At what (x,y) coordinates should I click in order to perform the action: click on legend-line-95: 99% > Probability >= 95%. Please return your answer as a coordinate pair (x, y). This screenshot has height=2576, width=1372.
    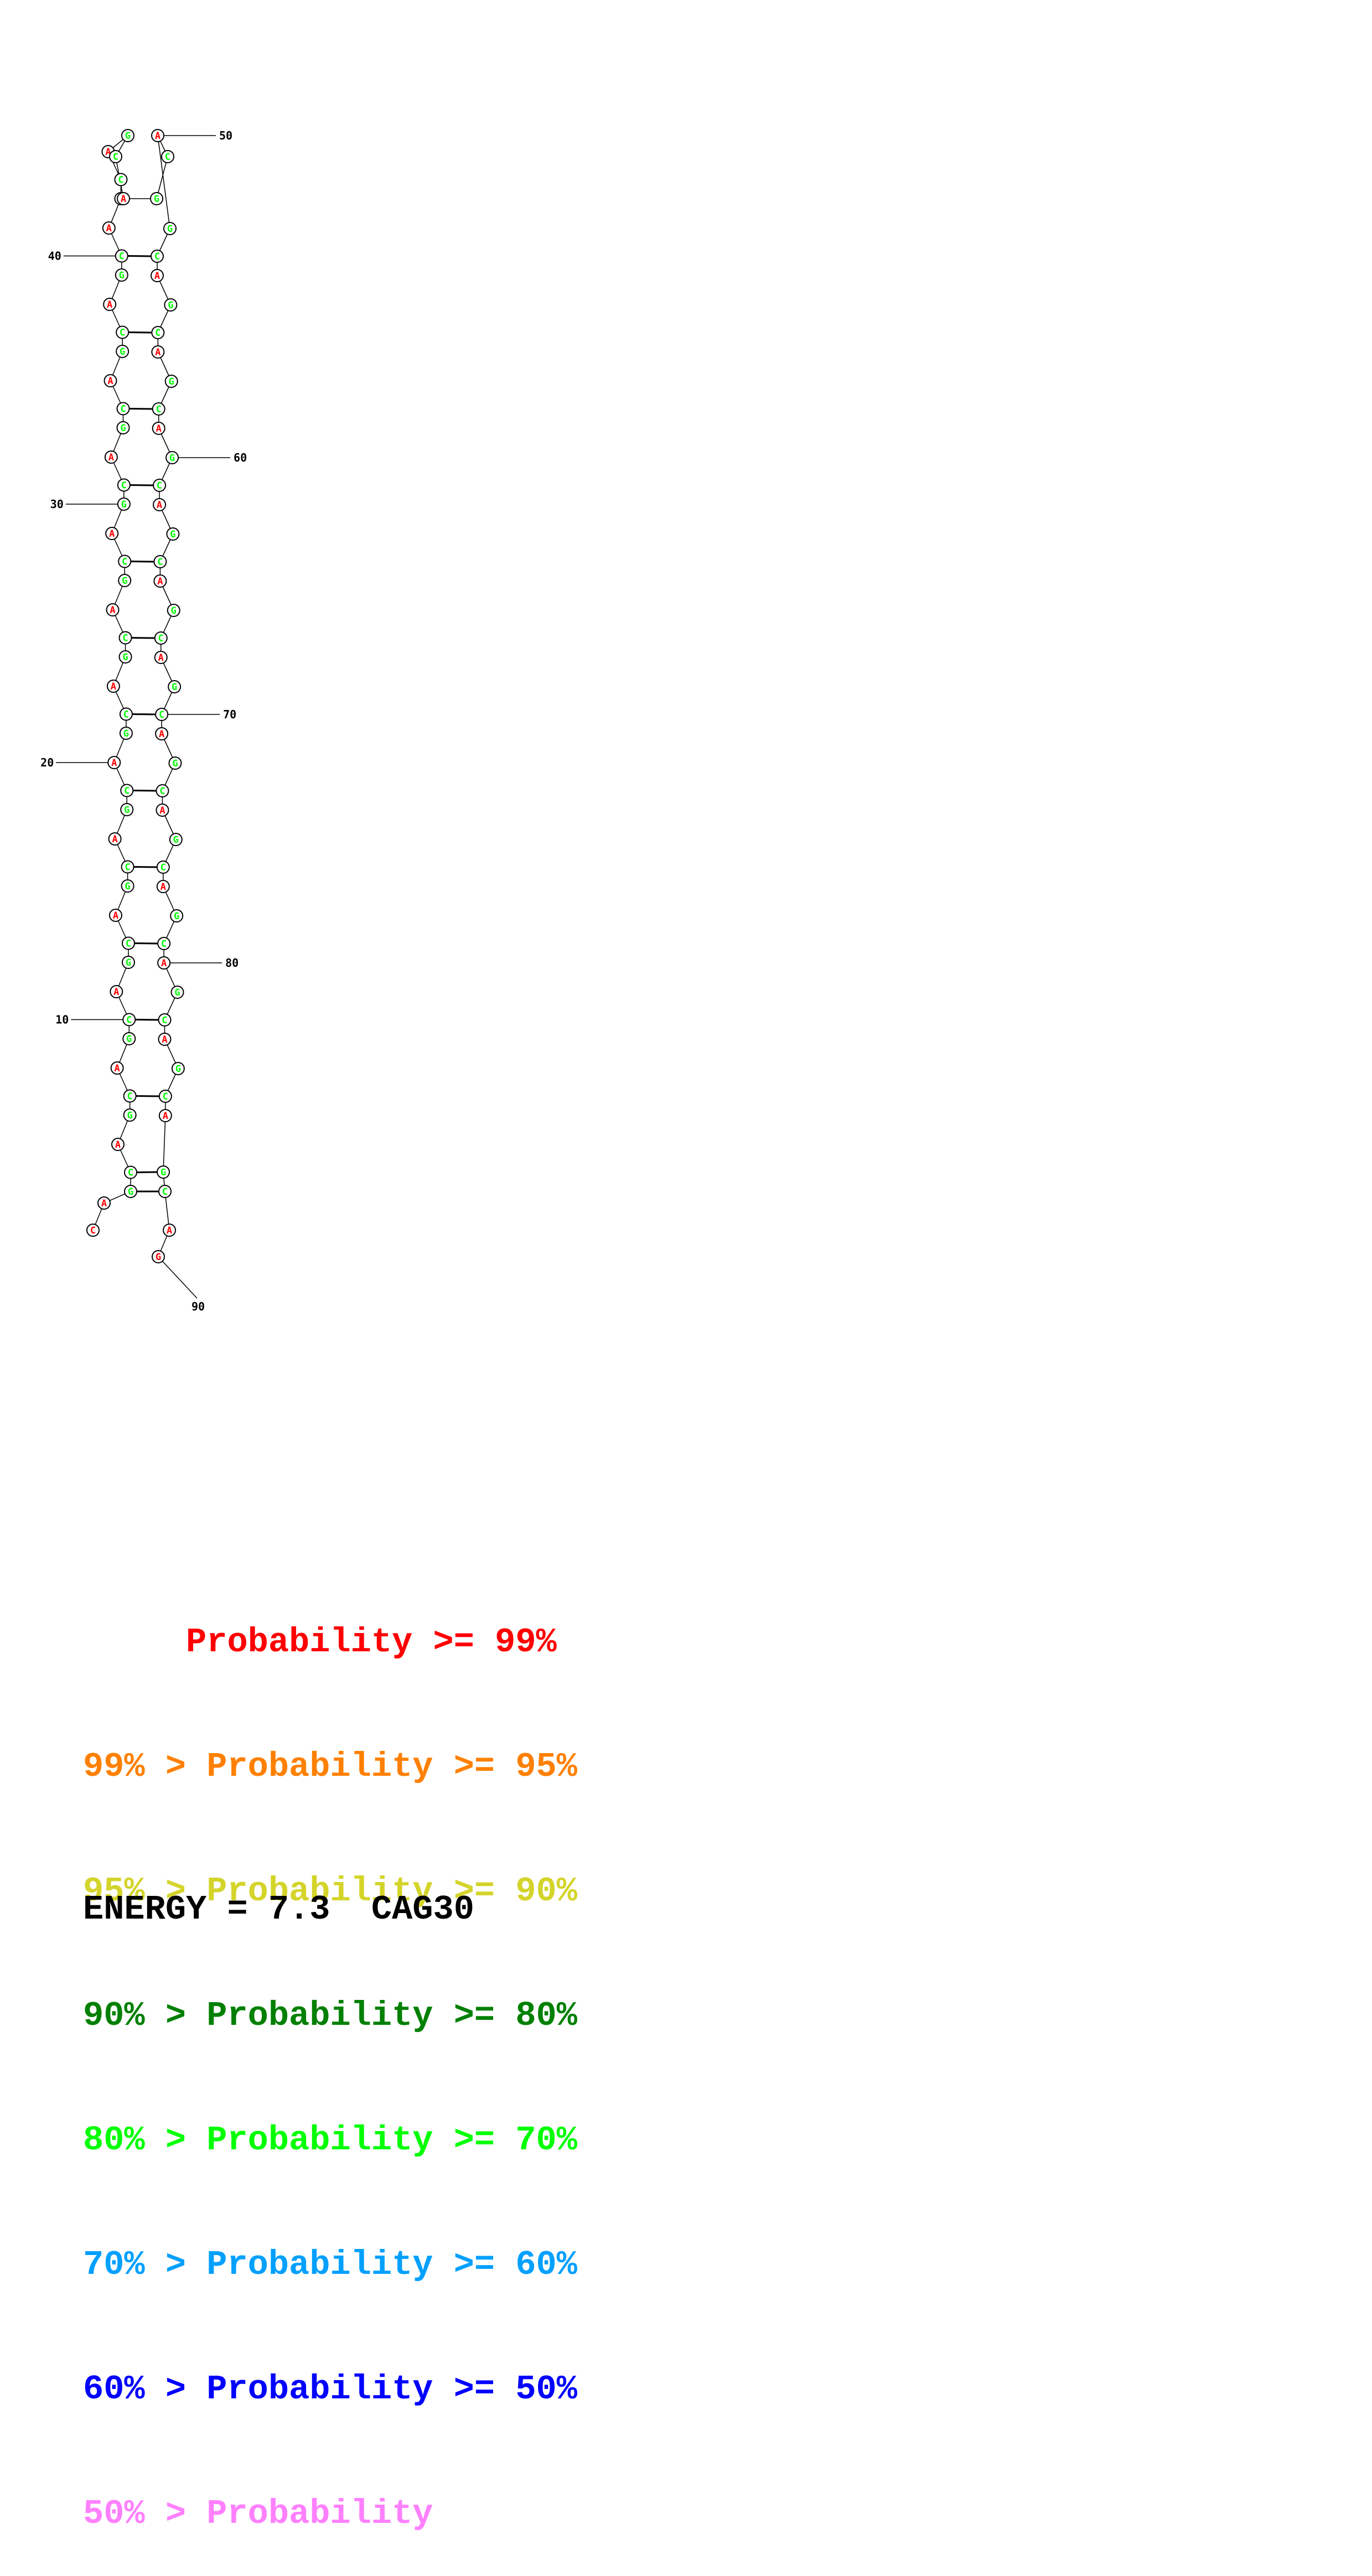
    Looking at the image, I should click on (330, 1767).